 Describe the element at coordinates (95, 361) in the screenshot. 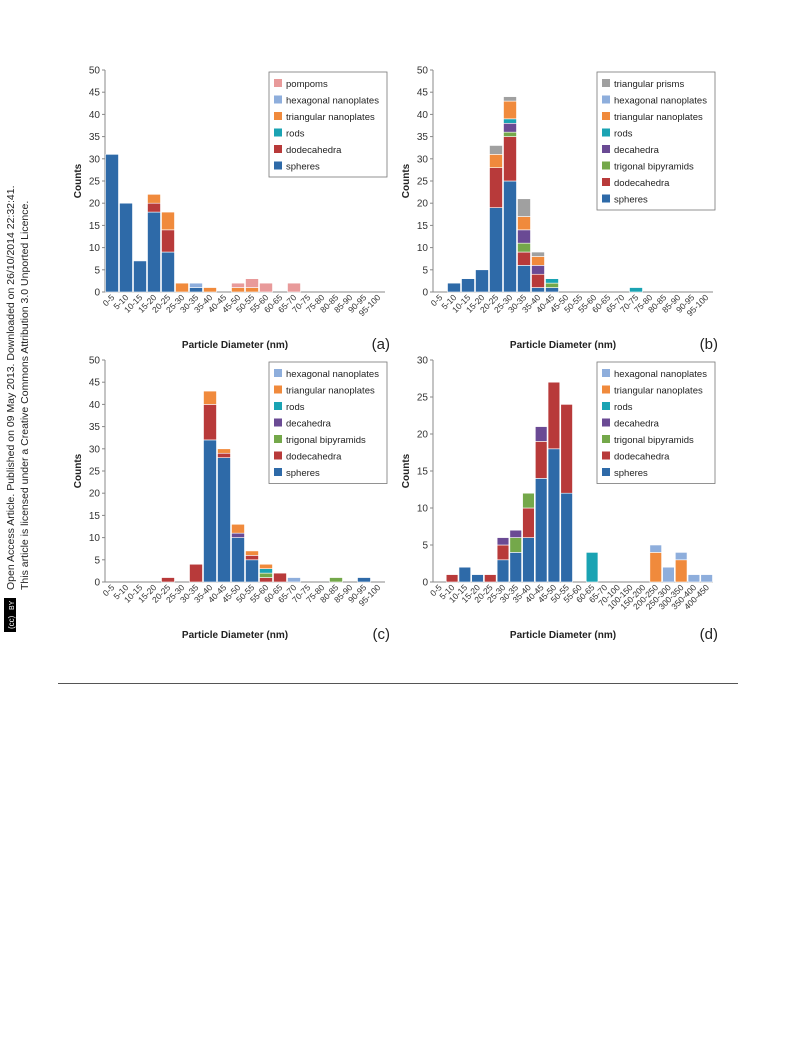

I see `y-tick-label: 50` at that location.